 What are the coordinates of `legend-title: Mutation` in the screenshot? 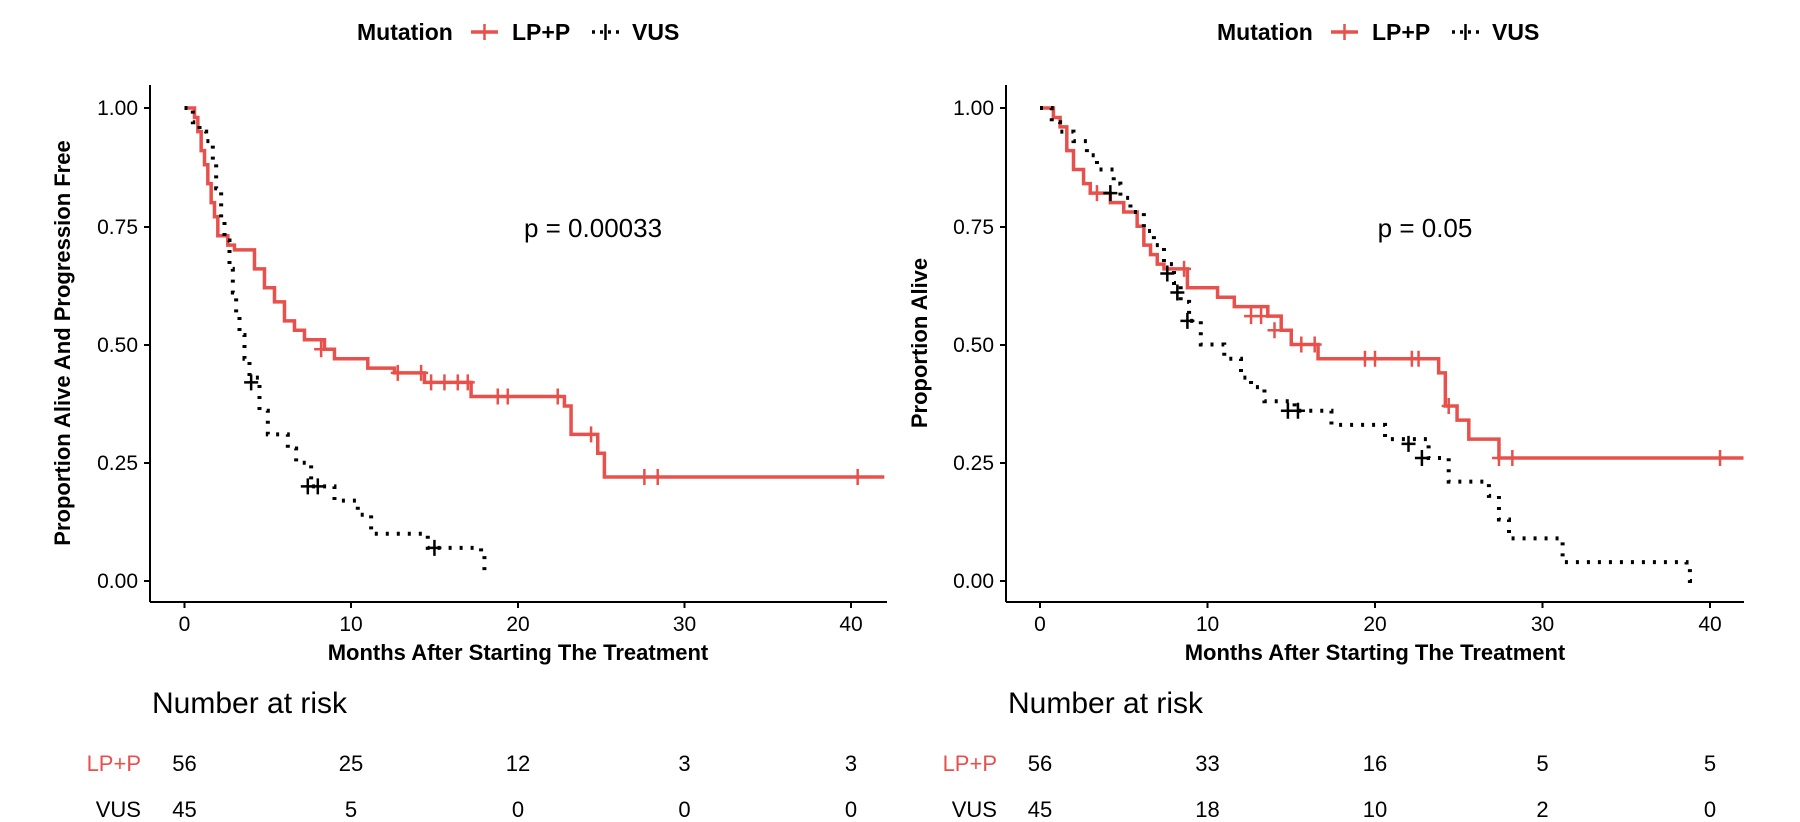 It's located at (1265, 32).